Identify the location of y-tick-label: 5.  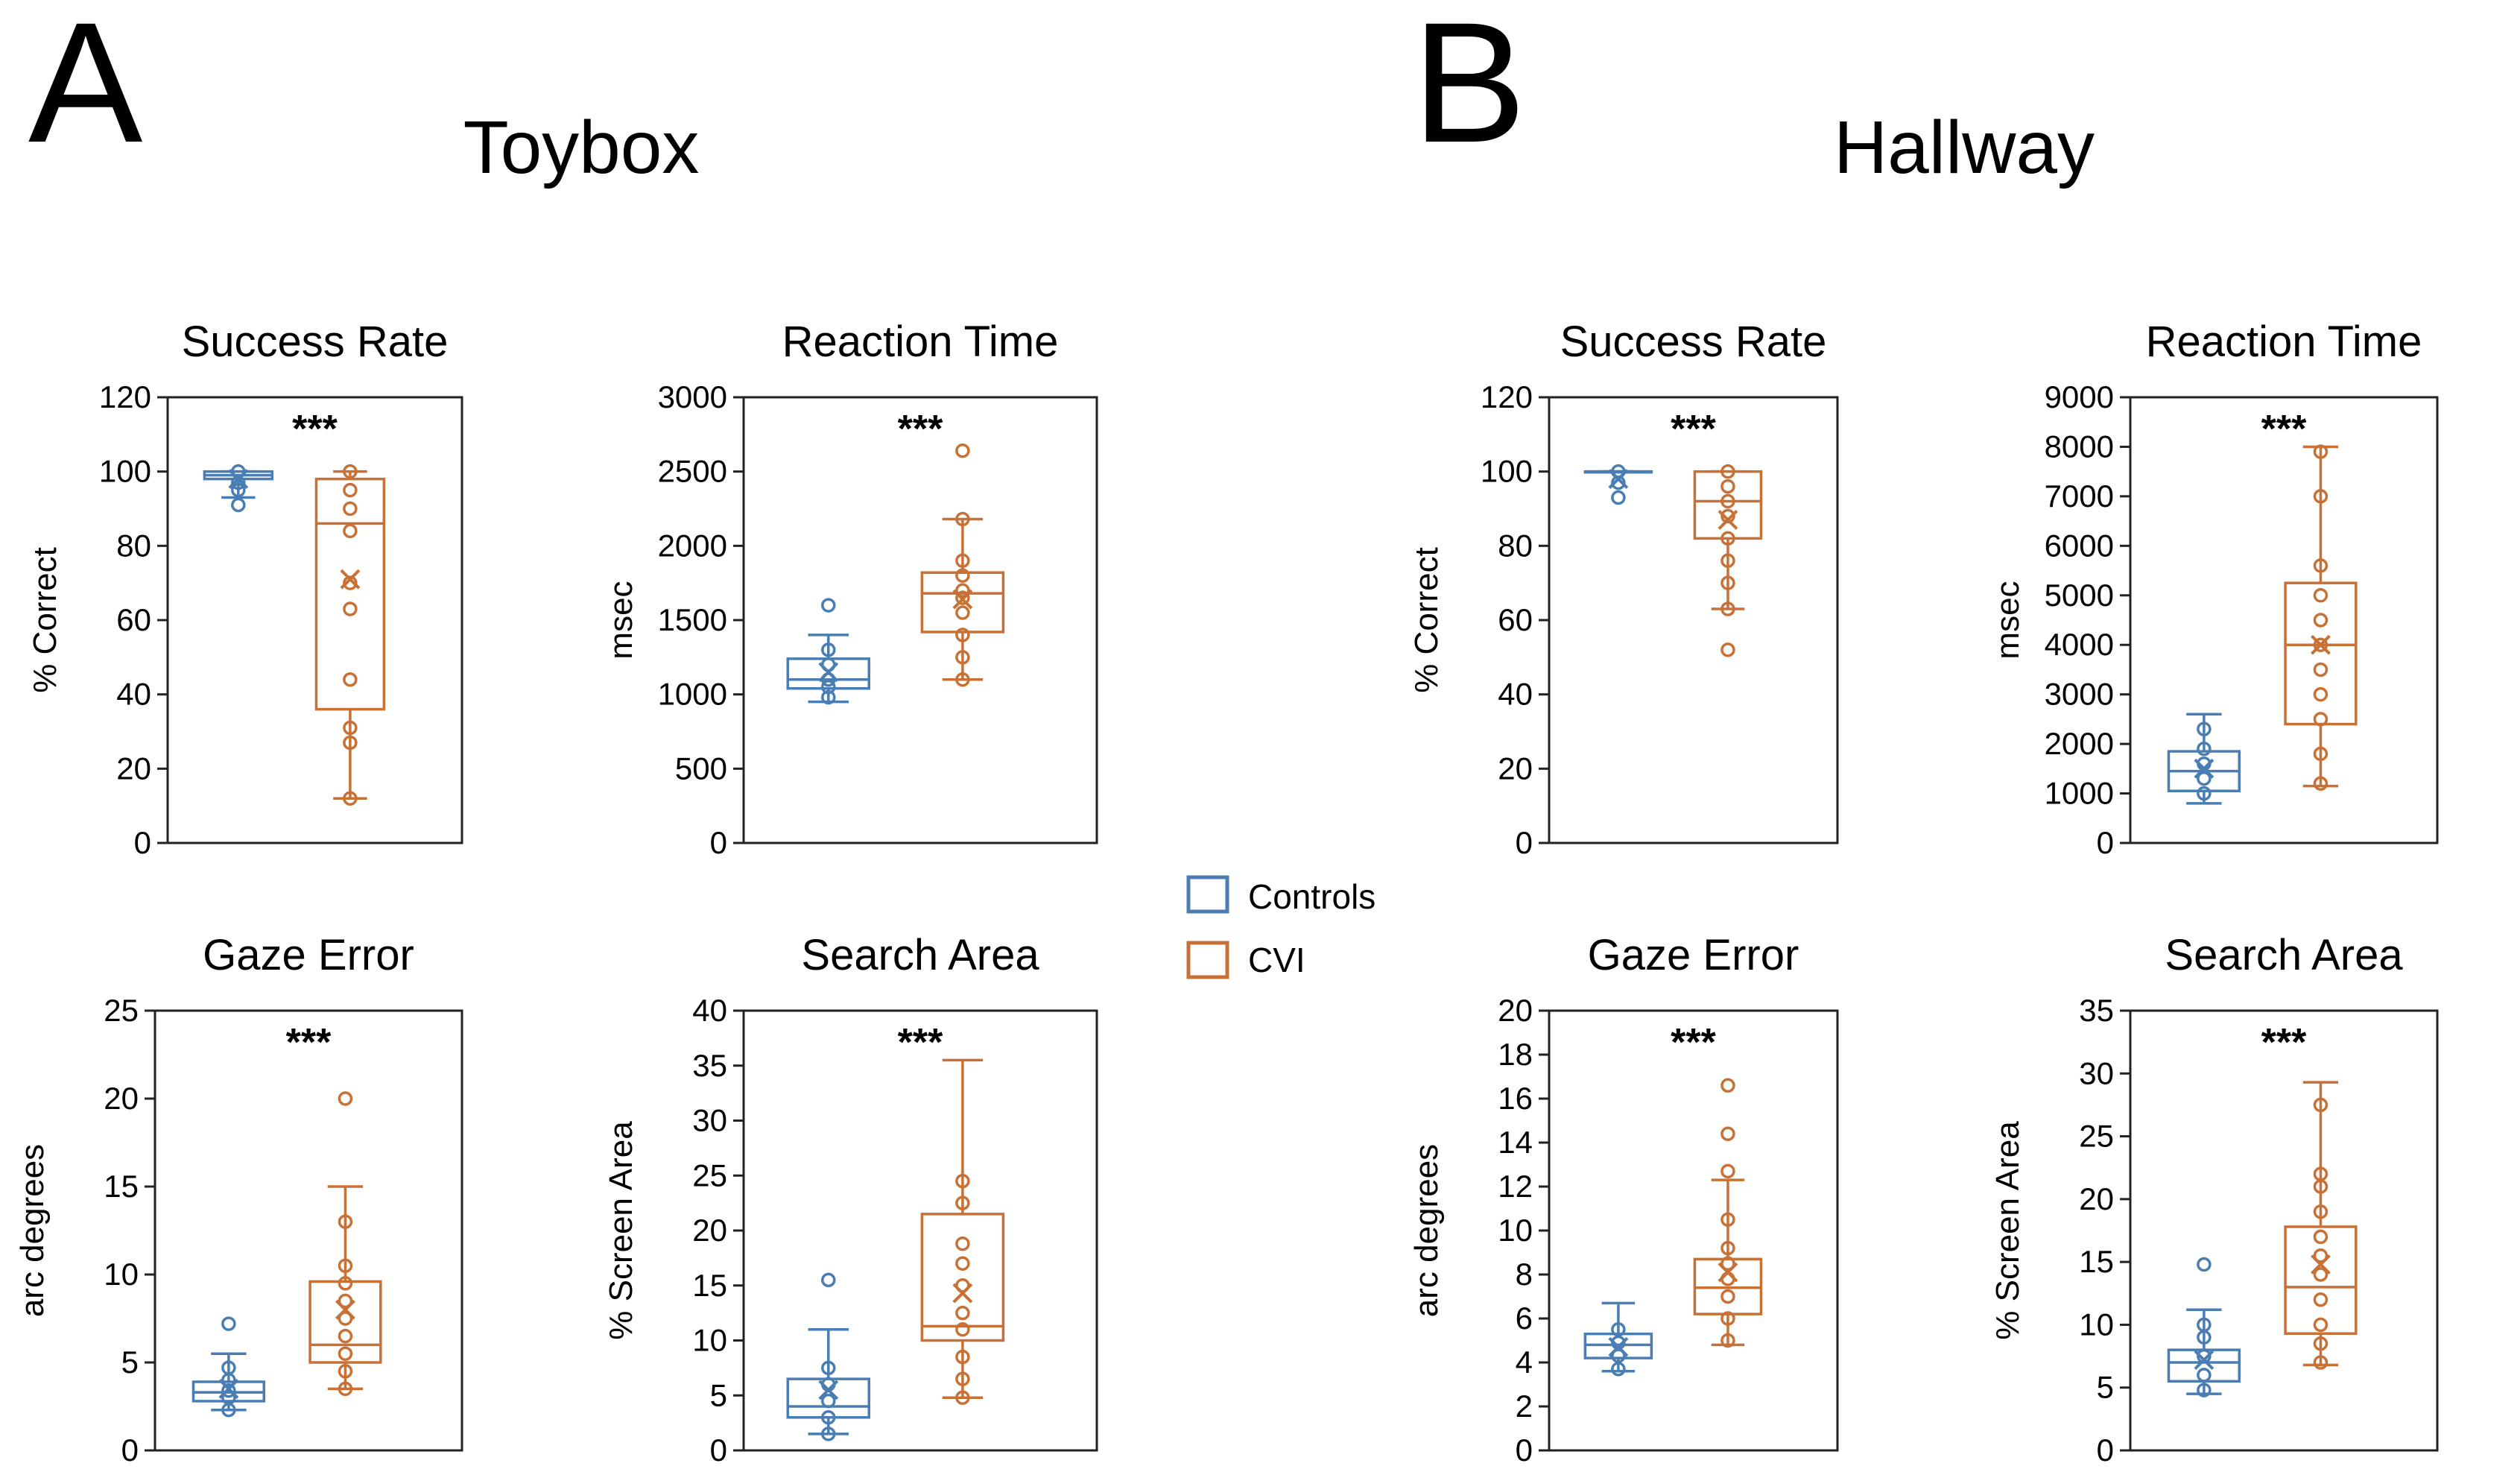
(130, 1362).